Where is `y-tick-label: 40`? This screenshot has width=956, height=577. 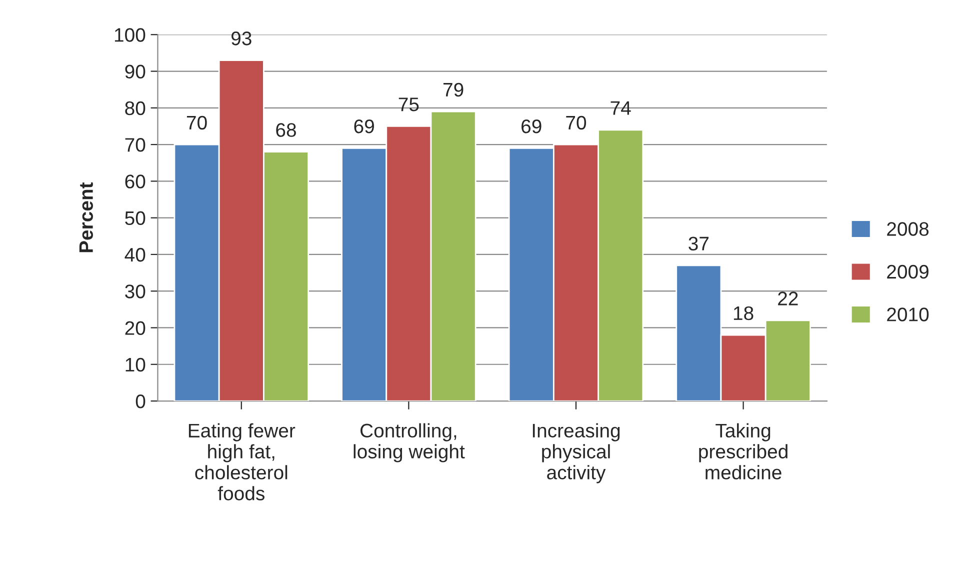 y-tick-label: 40 is located at coordinates (135, 255).